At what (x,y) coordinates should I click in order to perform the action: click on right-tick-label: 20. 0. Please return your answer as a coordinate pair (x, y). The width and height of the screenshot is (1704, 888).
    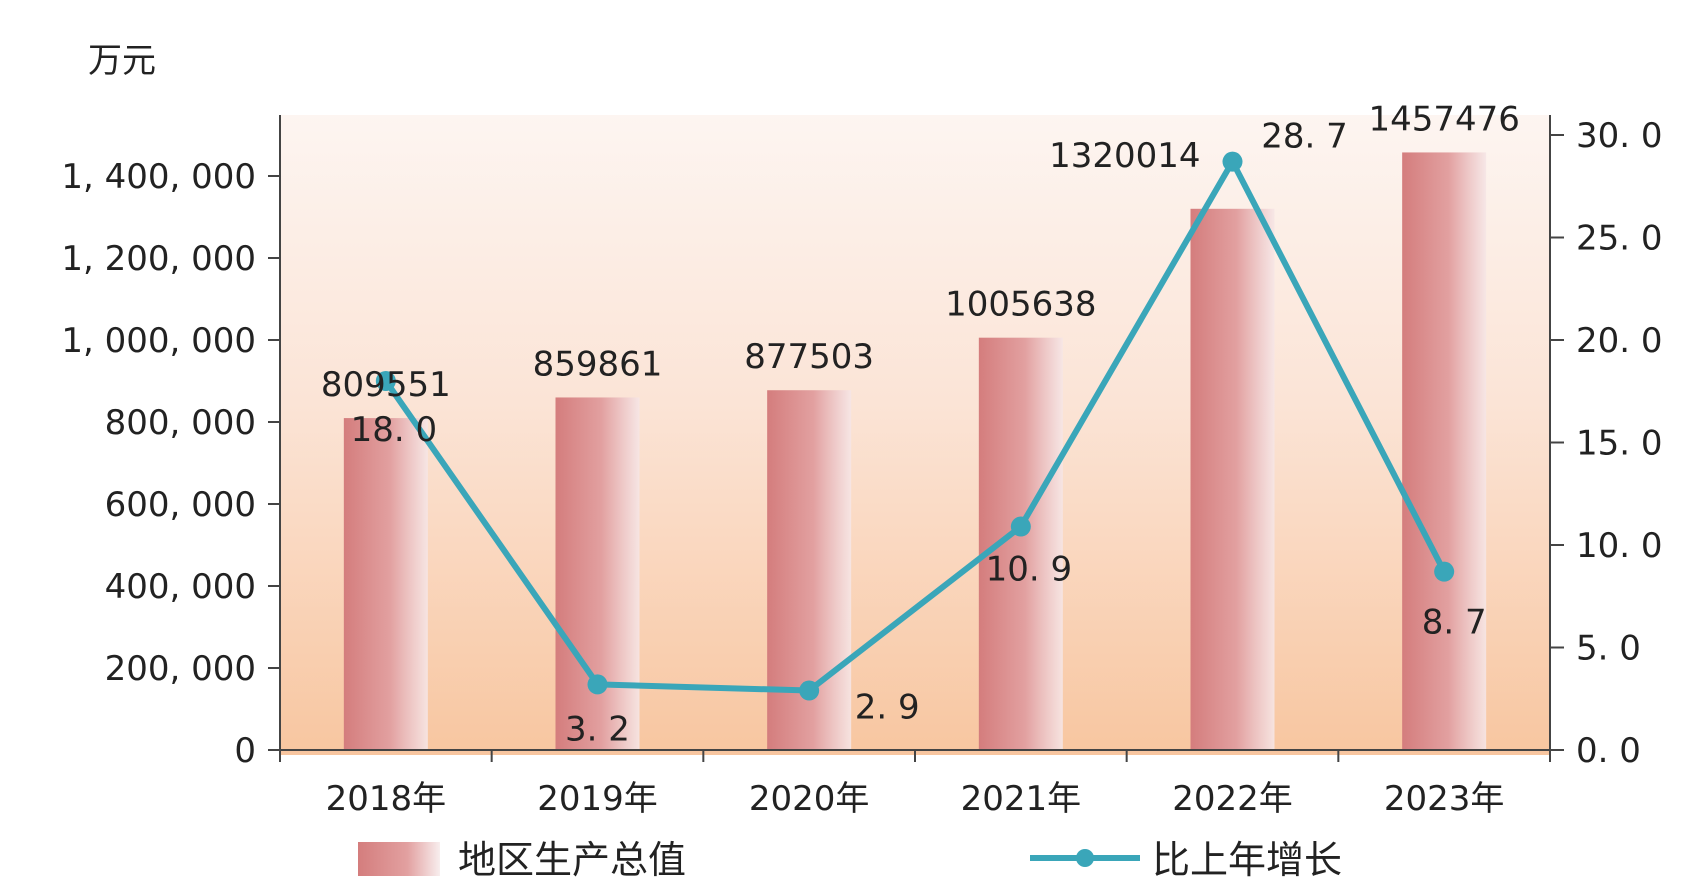
    Looking at the image, I should click on (1619, 341).